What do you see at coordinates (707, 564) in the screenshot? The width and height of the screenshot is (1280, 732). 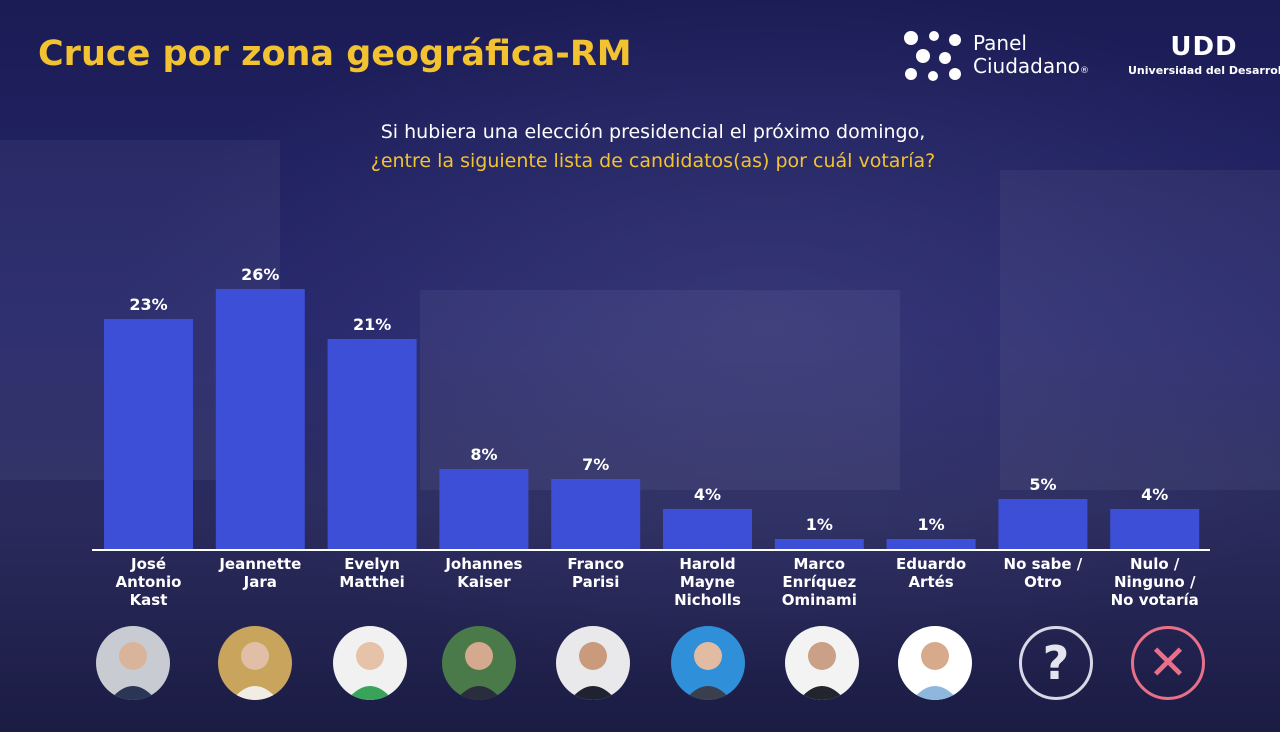 I see `category-label-line: Harold` at bounding box center [707, 564].